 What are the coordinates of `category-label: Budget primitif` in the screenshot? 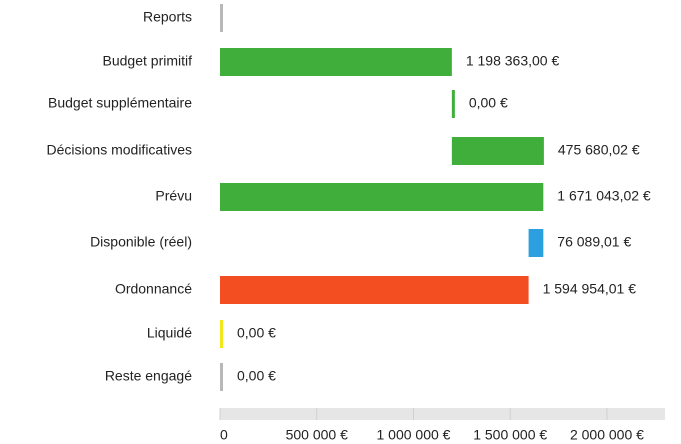 It's located at (148, 61).